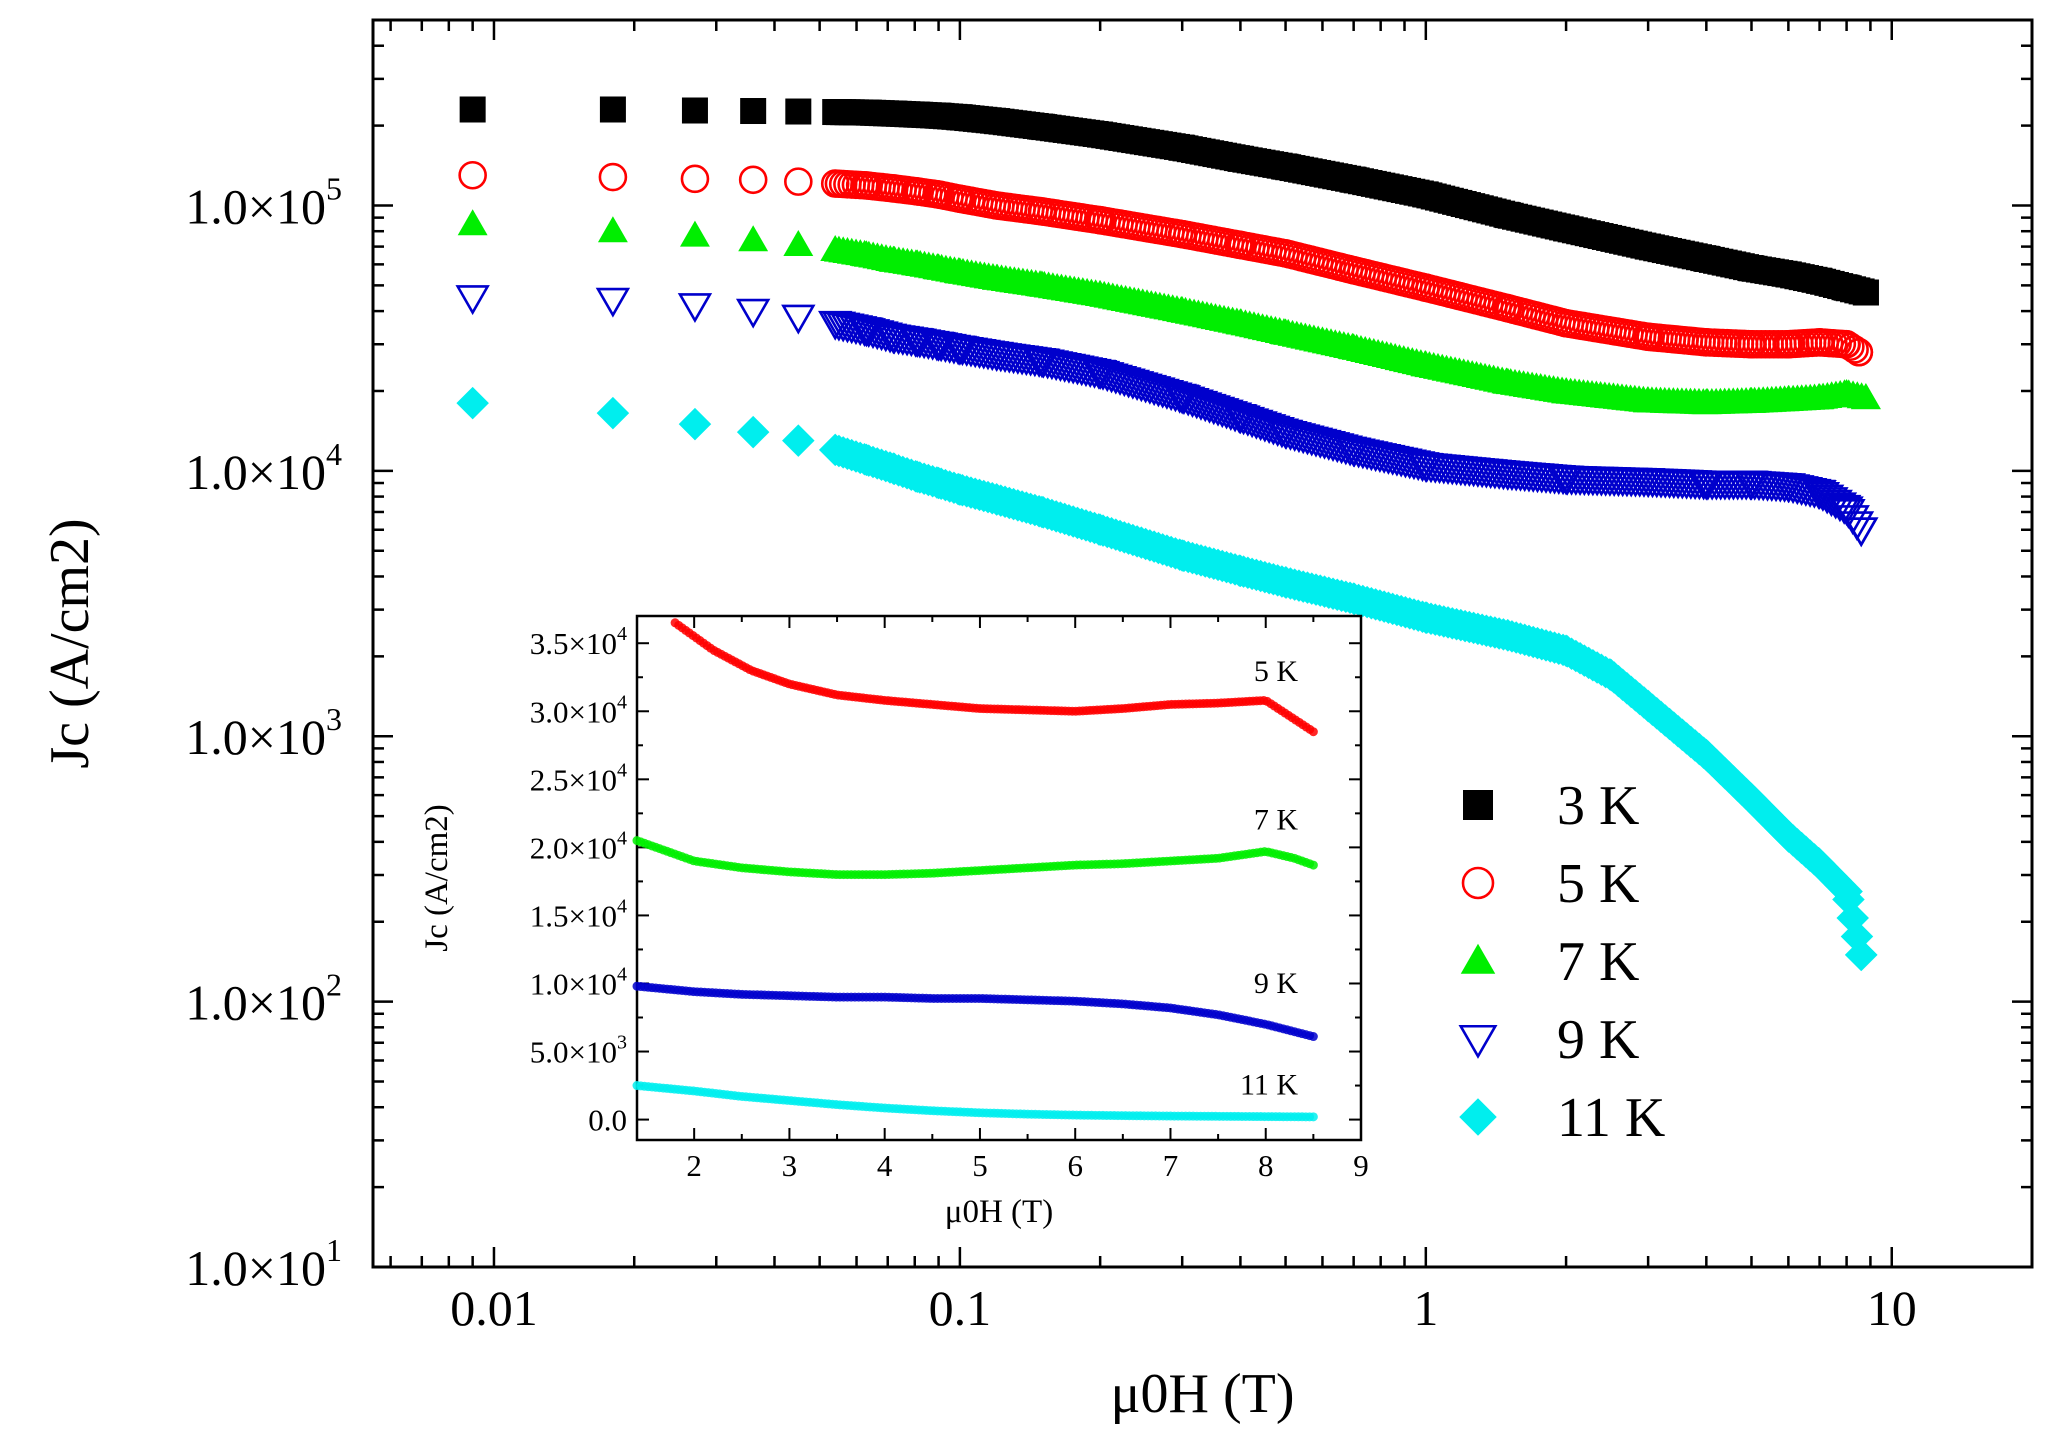 This screenshot has width=2065, height=1434. What do you see at coordinates (263, 999) in the screenshot?
I see `y-tick-label: 1.0×10²` at bounding box center [263, 999].